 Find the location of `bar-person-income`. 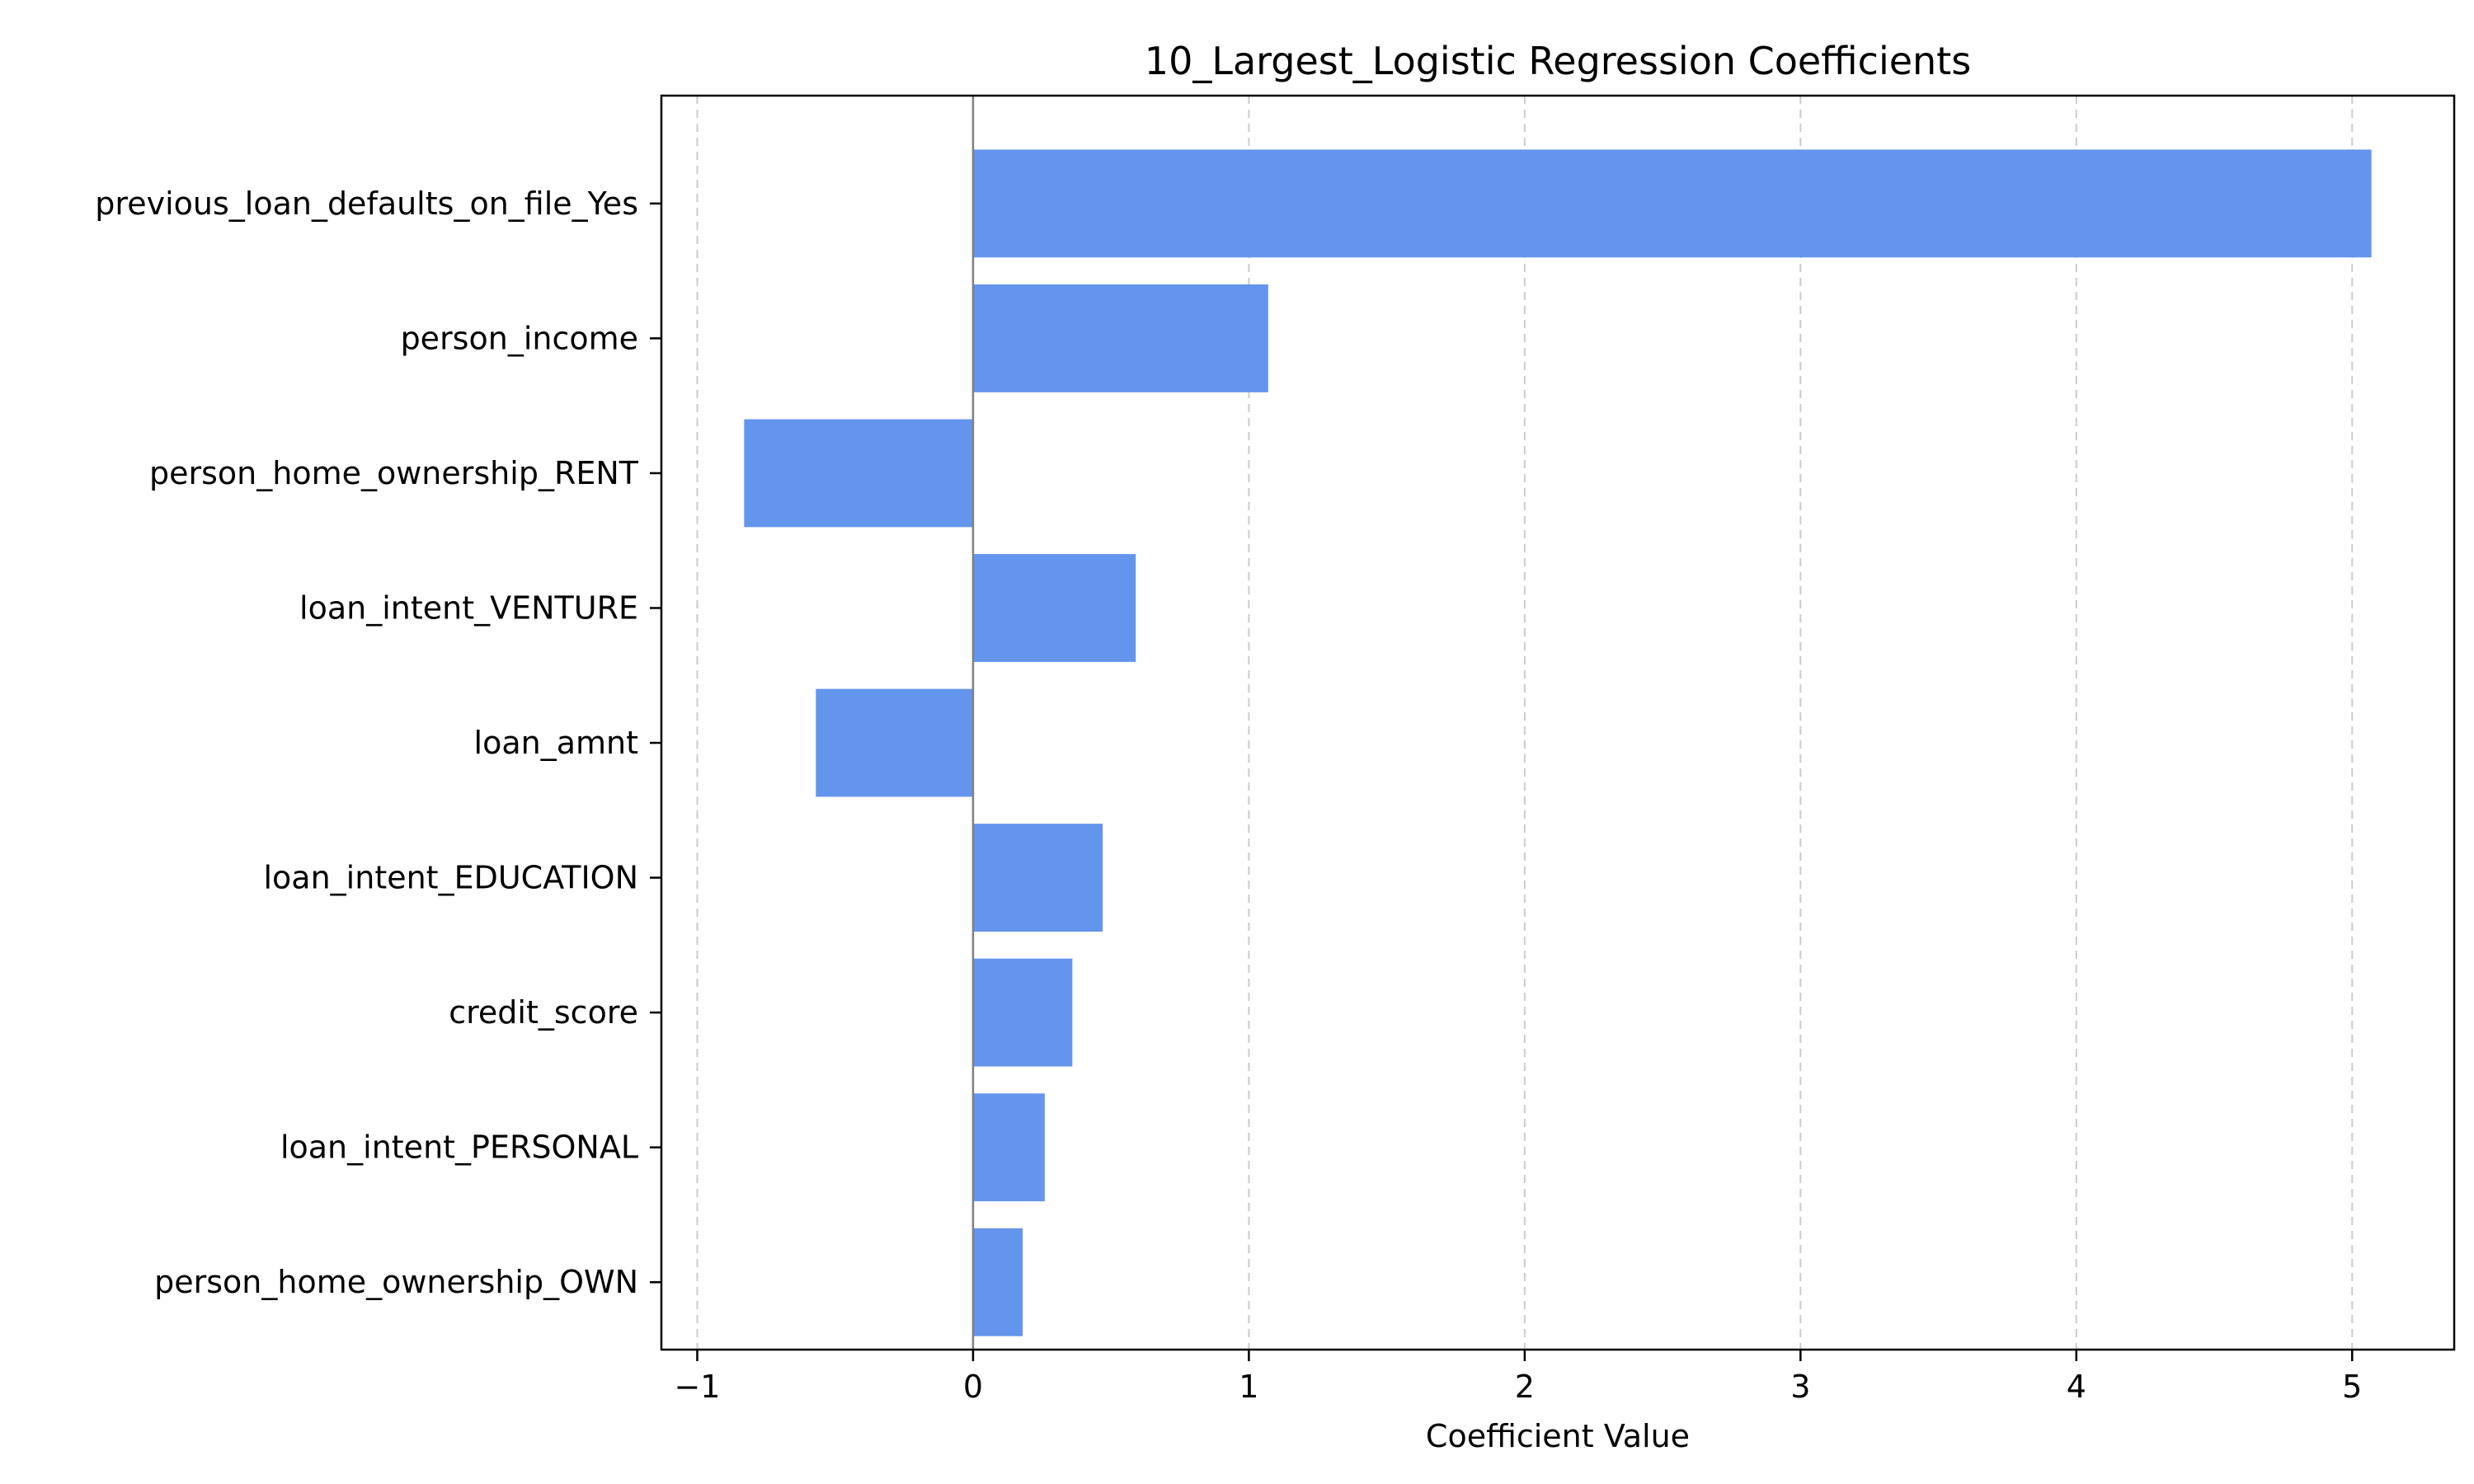

bar-person-income is located at coordinates (1120, 338).